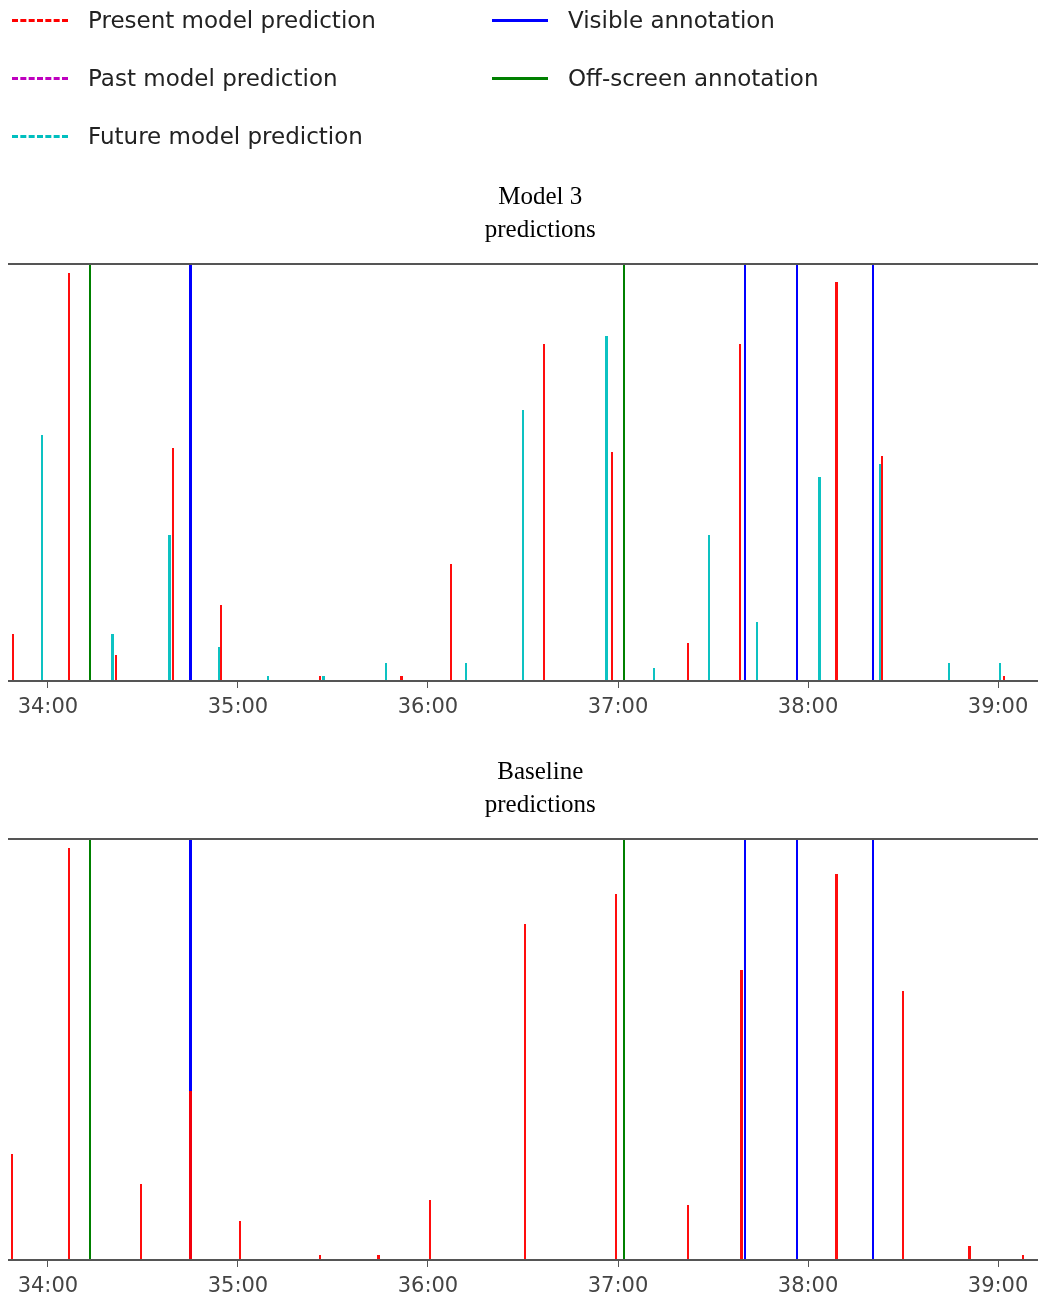 This screenshot has height=1300, width=1039. I want to click on legend-label: Off-screen annotation, so click(693, 78).